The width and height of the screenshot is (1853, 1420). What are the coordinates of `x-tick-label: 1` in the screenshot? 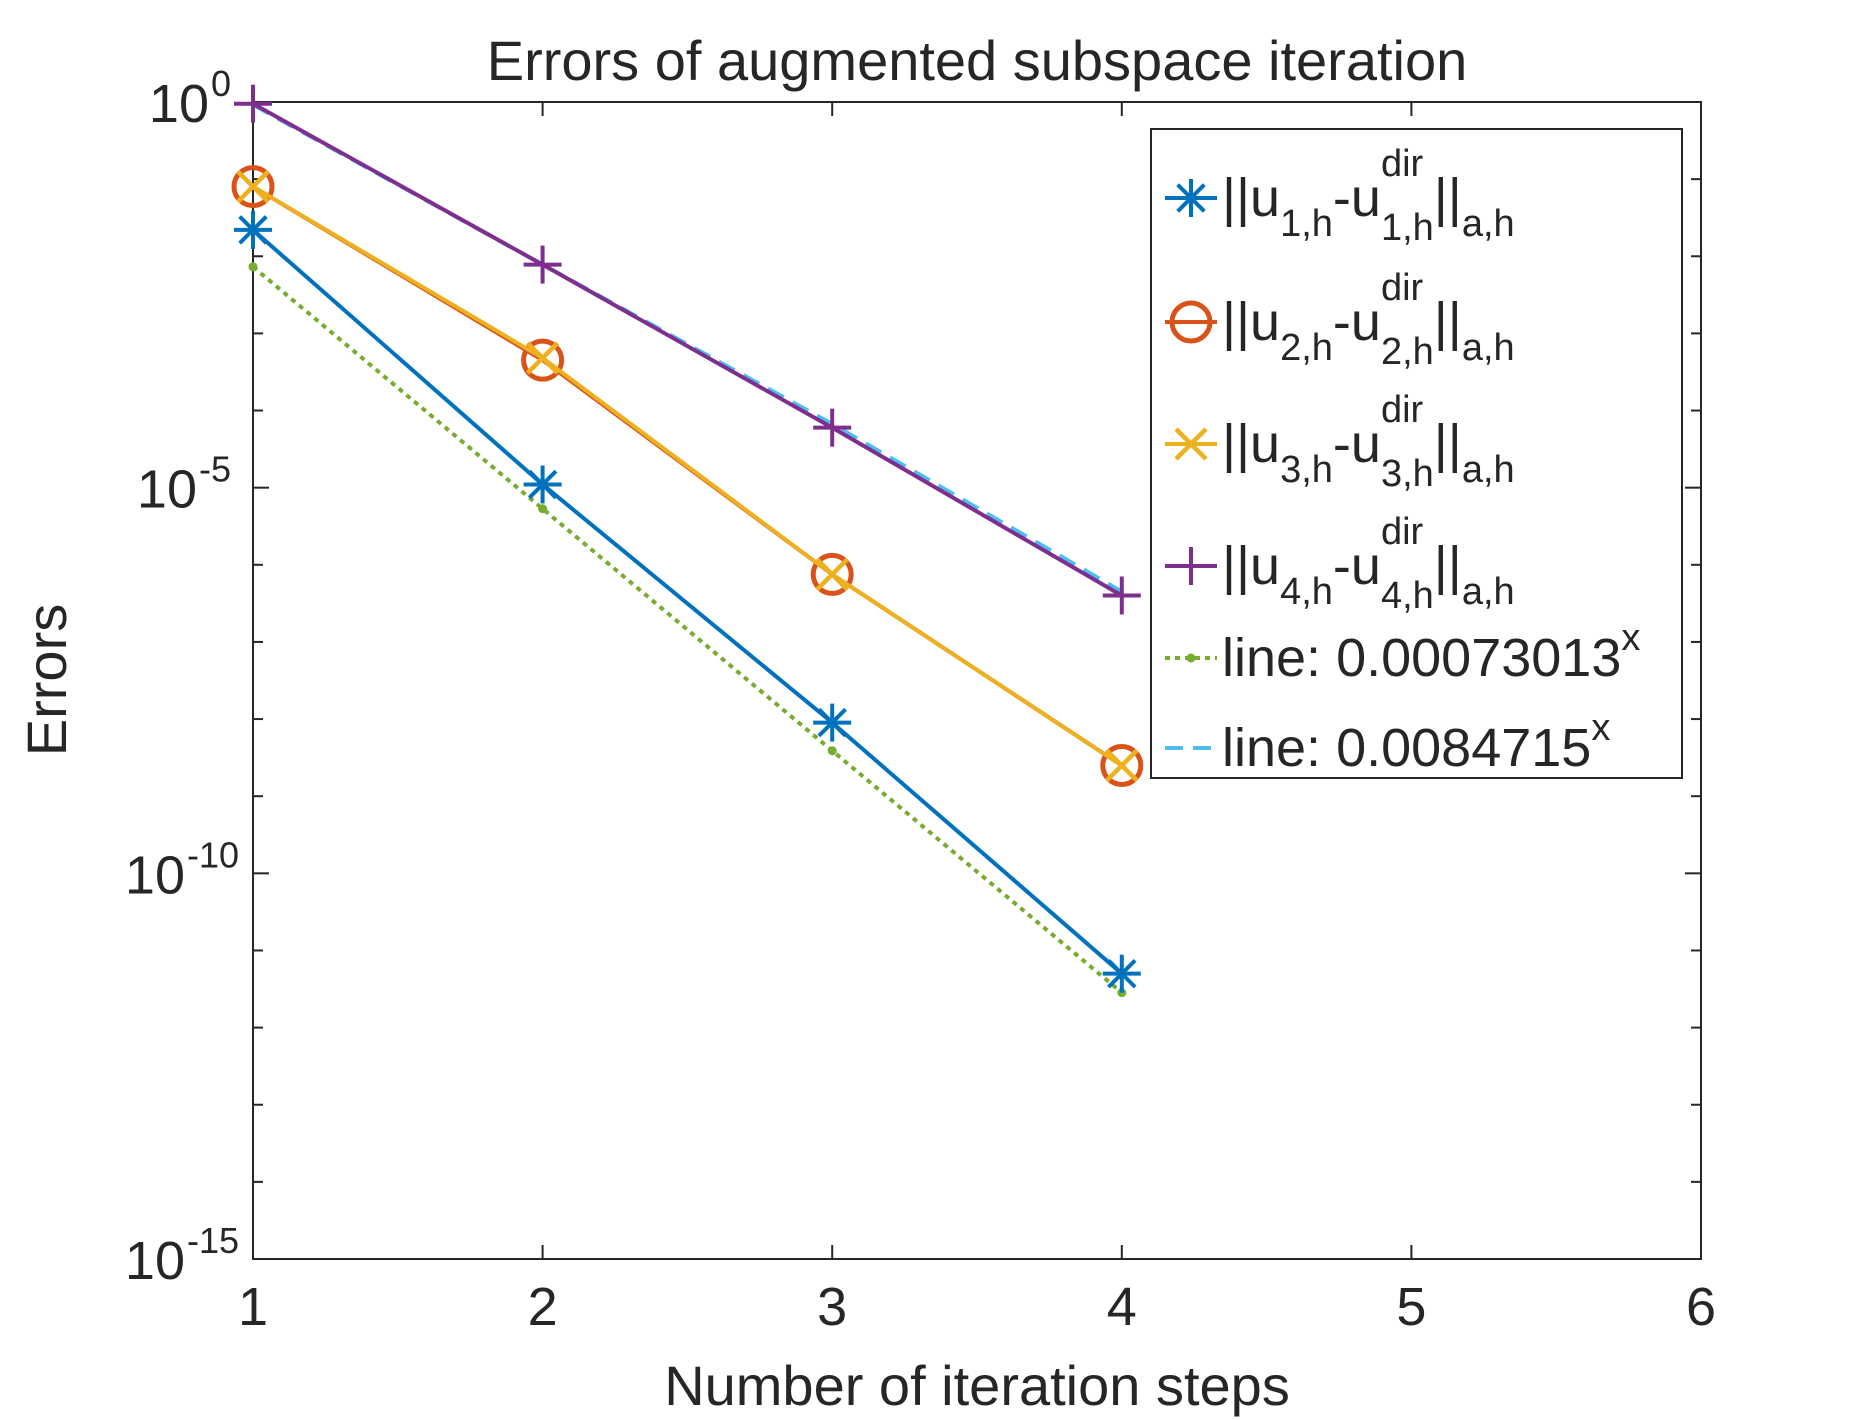 It's located at (253, 1307).